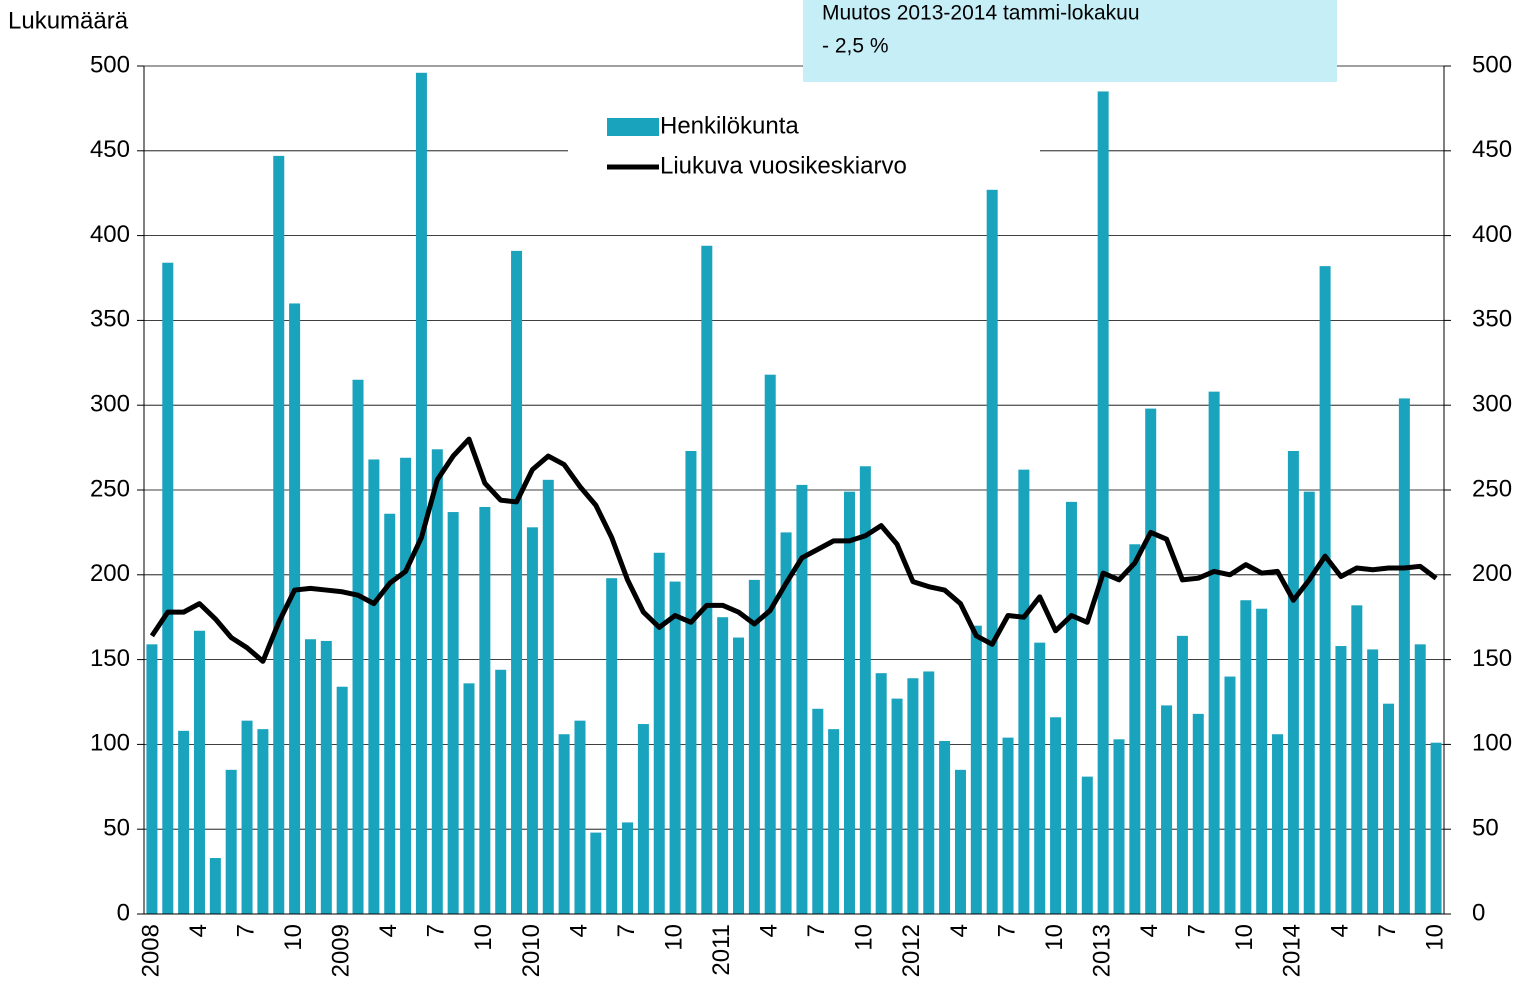  Describe the element at coordinates (1292, 950) in the screenshot. I see `x-tick-label: 2014` at that location.